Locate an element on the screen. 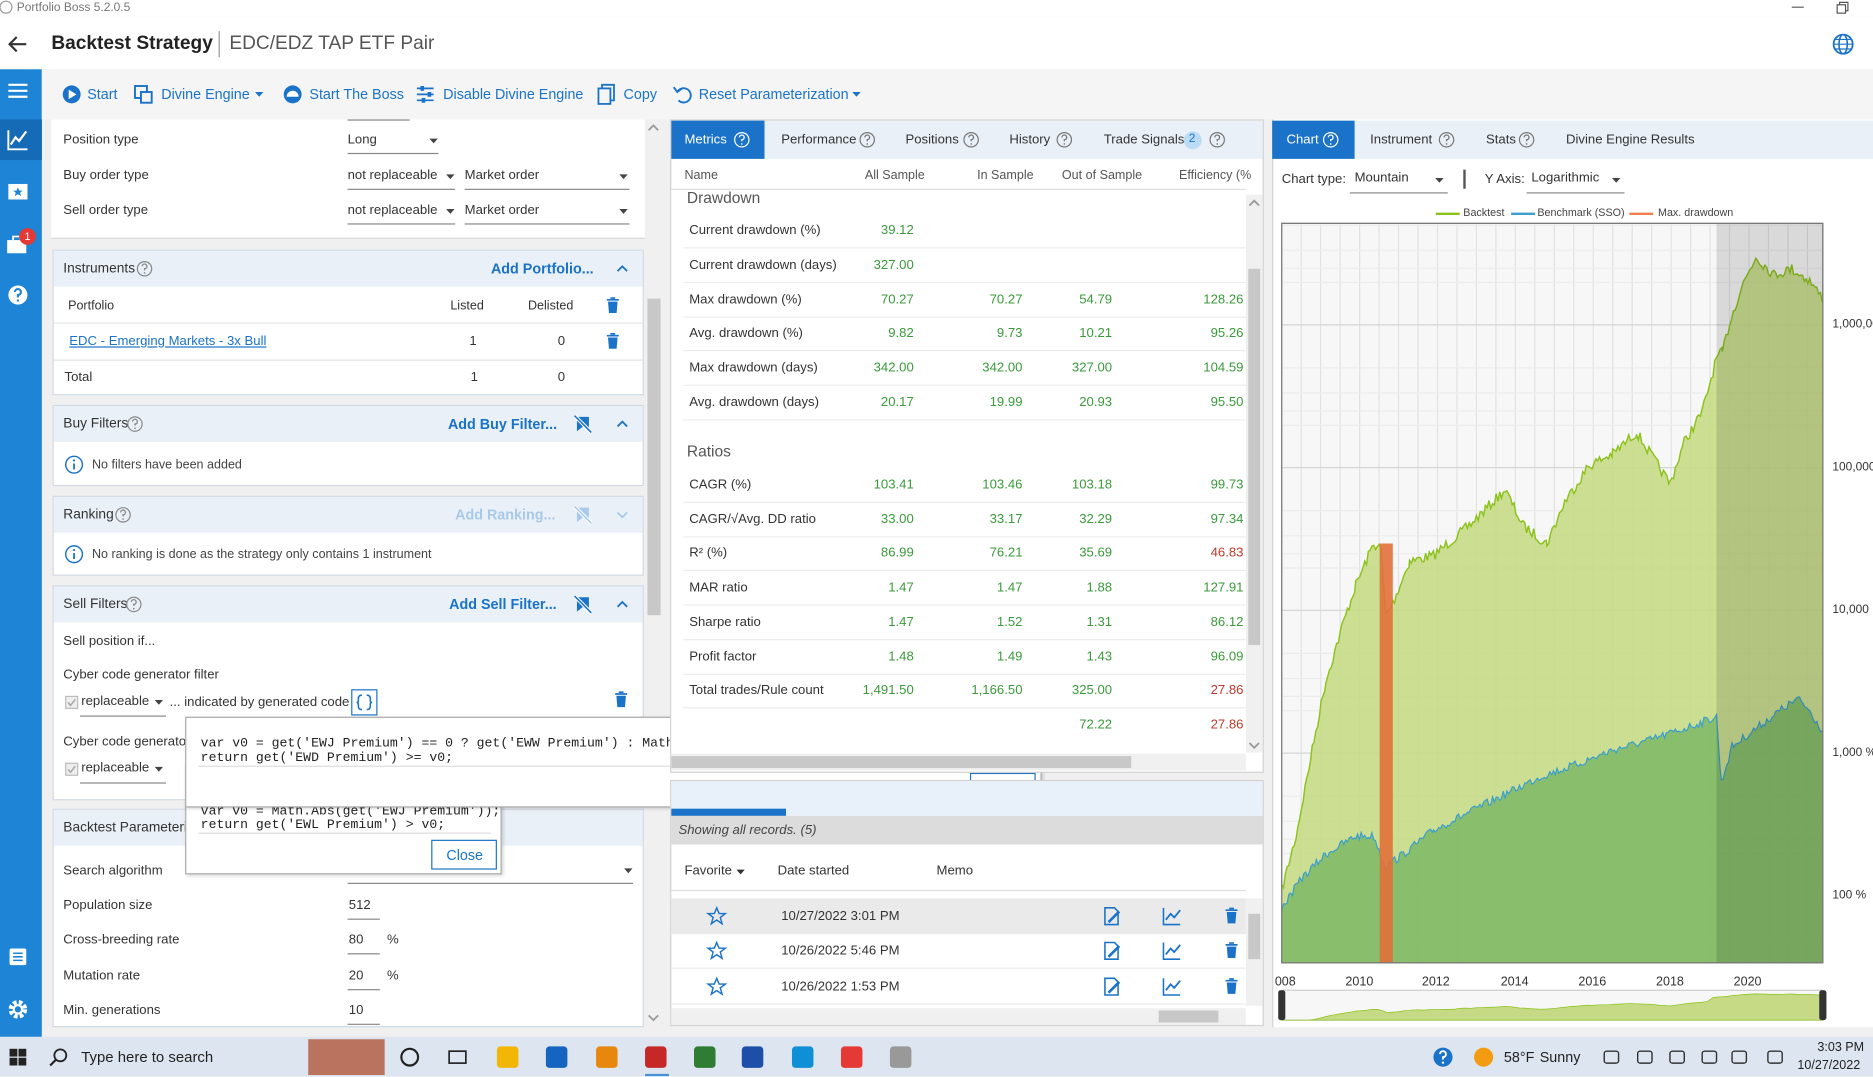 The image size is (1873, 1077). backtest-nav is located at coordinates (18, 140).